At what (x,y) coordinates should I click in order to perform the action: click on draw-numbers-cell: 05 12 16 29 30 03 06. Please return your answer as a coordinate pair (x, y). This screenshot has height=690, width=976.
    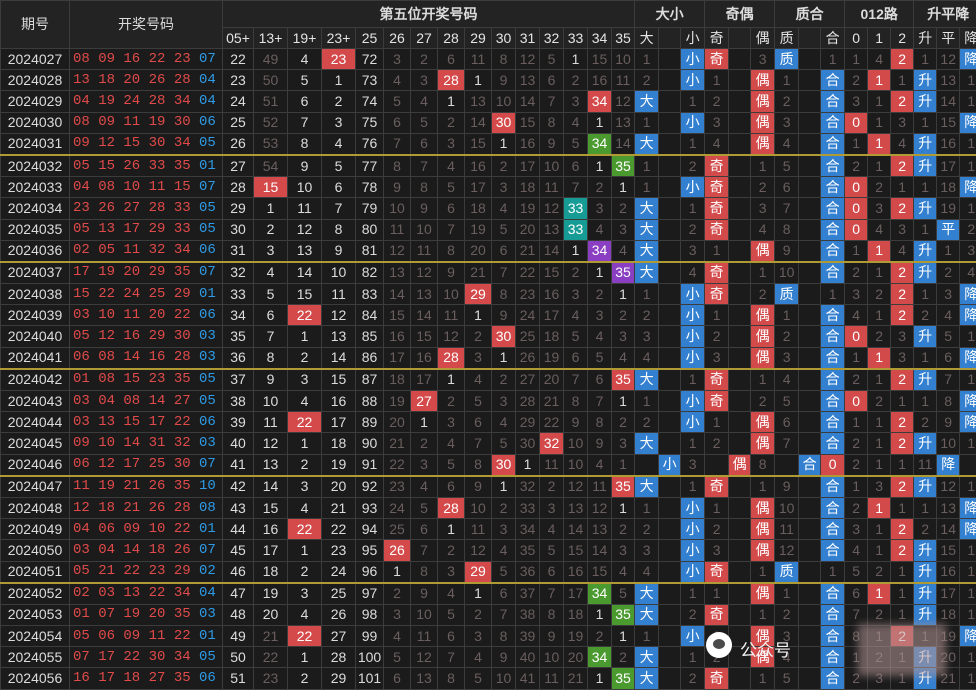
    Looking at the image, I should click on (146, 336).